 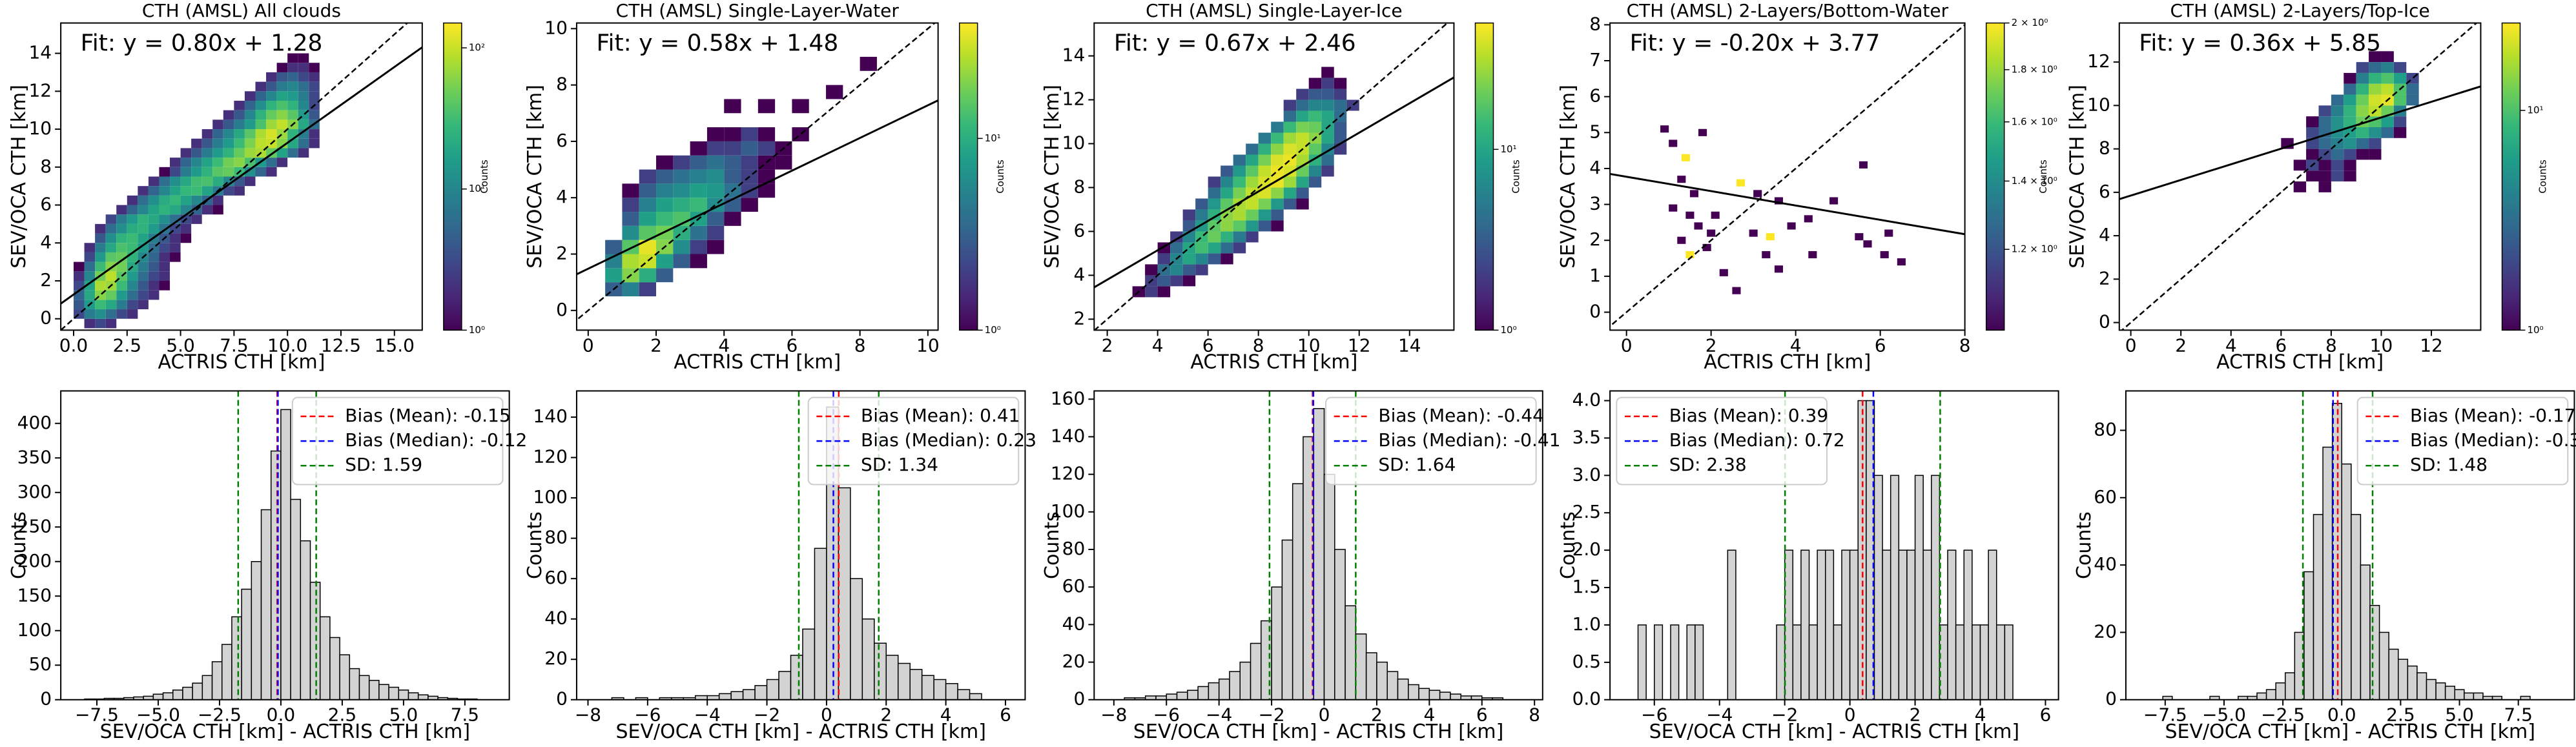 What do you see at coordinates (1074, 548) in the screenshot?
I see `y-tick-label: 80` at bounding box center [1074, 548].